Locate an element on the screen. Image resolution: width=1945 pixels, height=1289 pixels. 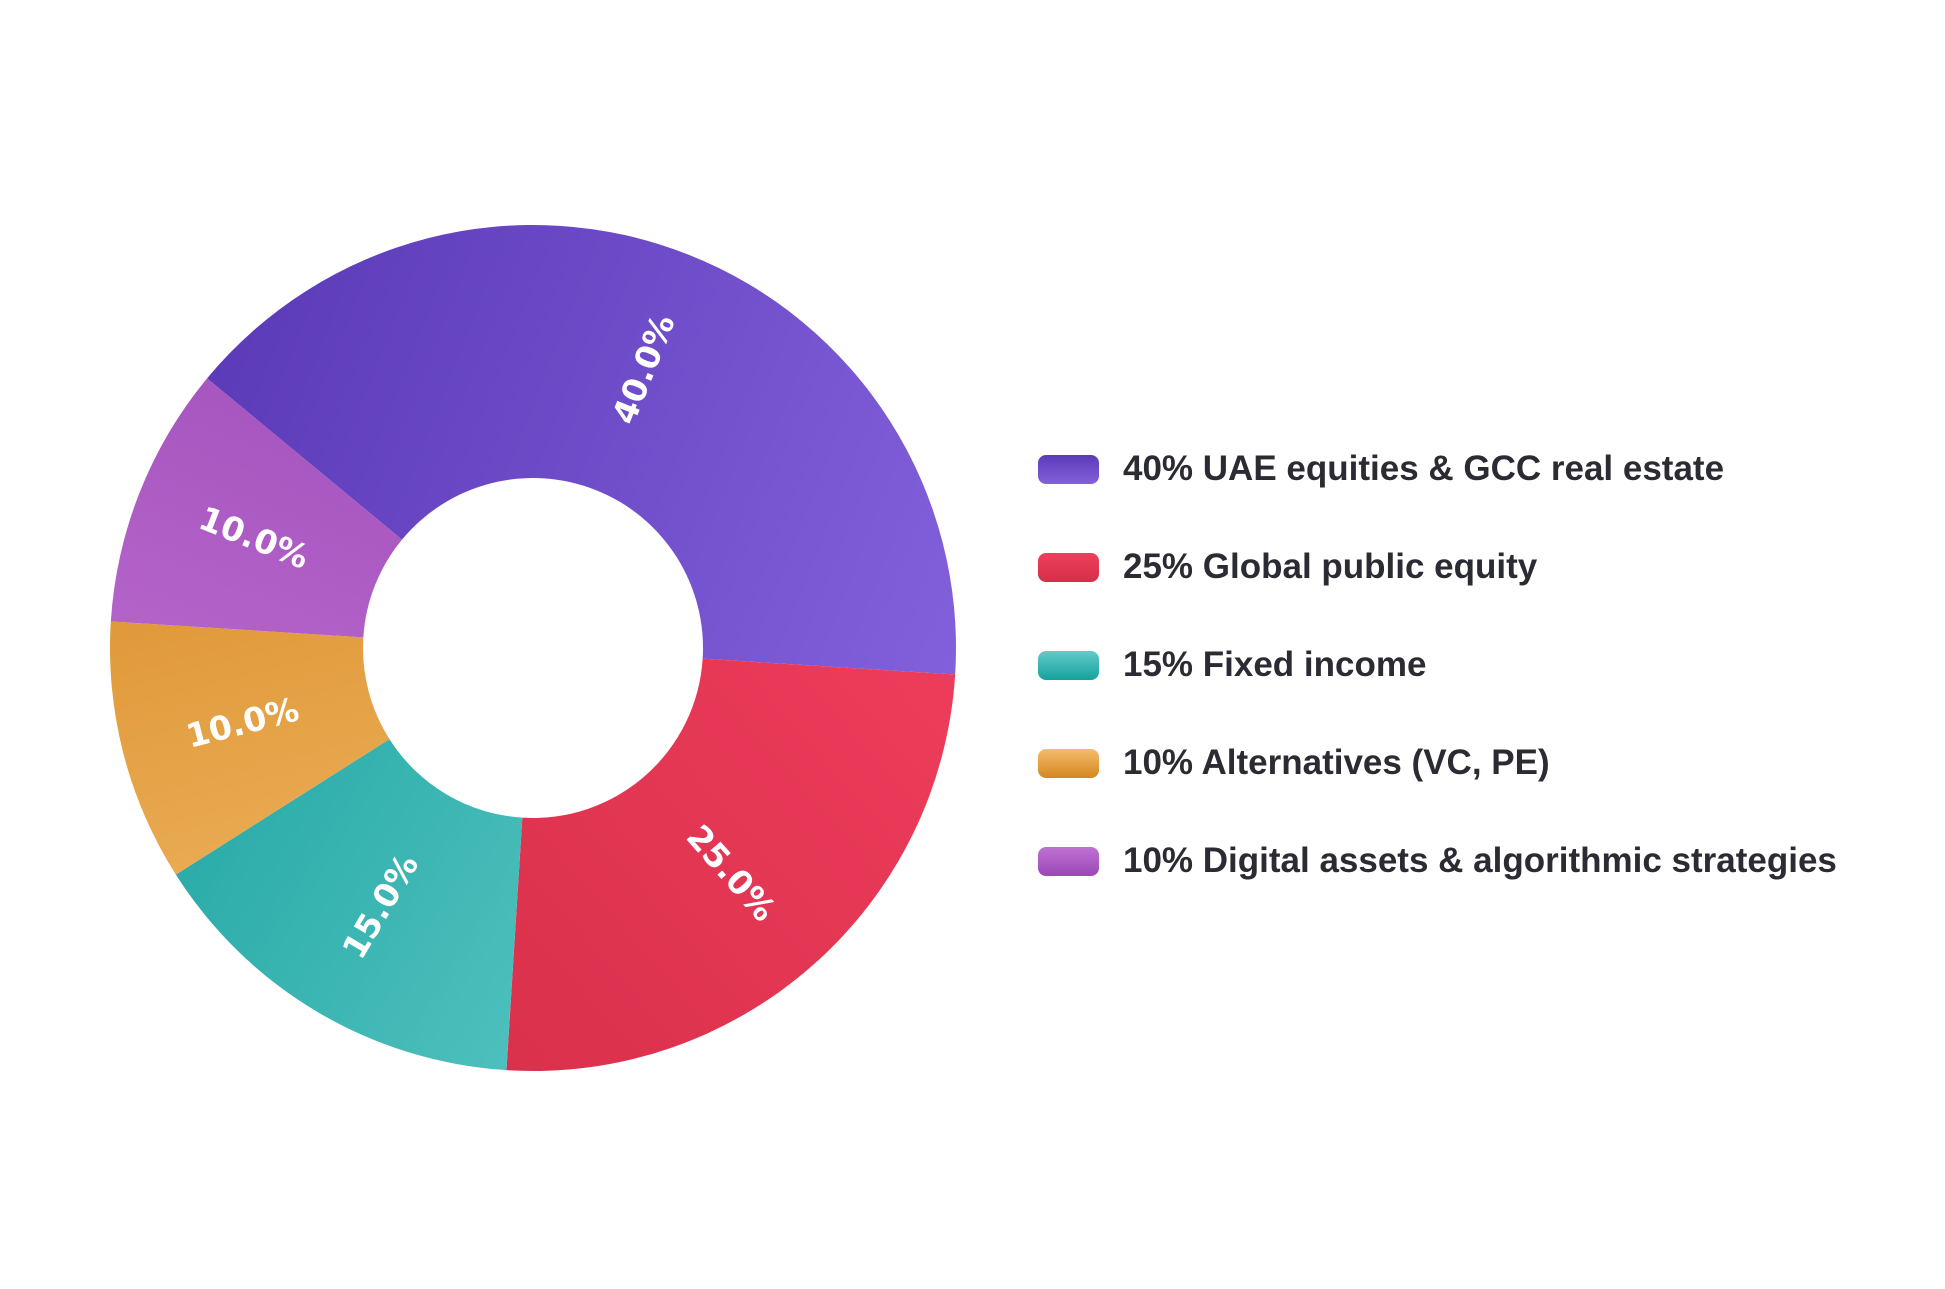
legend-item: 15% Fixed income is located at coordinates (1437, 665).